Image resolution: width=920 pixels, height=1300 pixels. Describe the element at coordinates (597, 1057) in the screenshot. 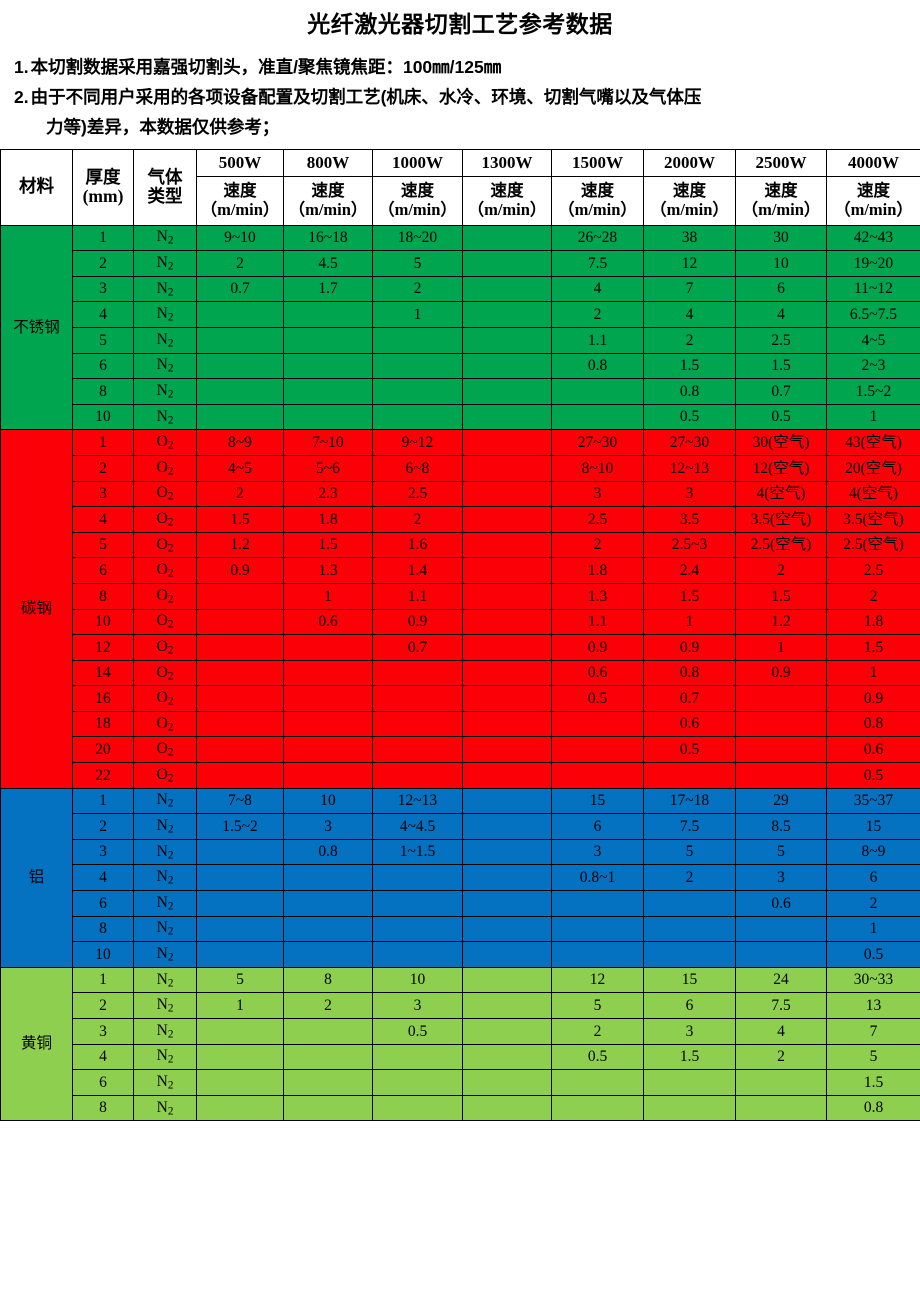

I see `speed-cell-1500W: 0.5` at that location.